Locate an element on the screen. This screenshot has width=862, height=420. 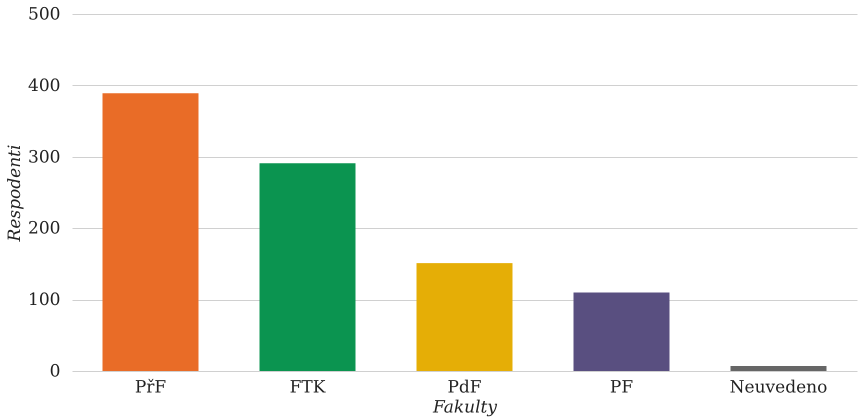
x-tick-label: PřF is located at coordinates (150, 388).